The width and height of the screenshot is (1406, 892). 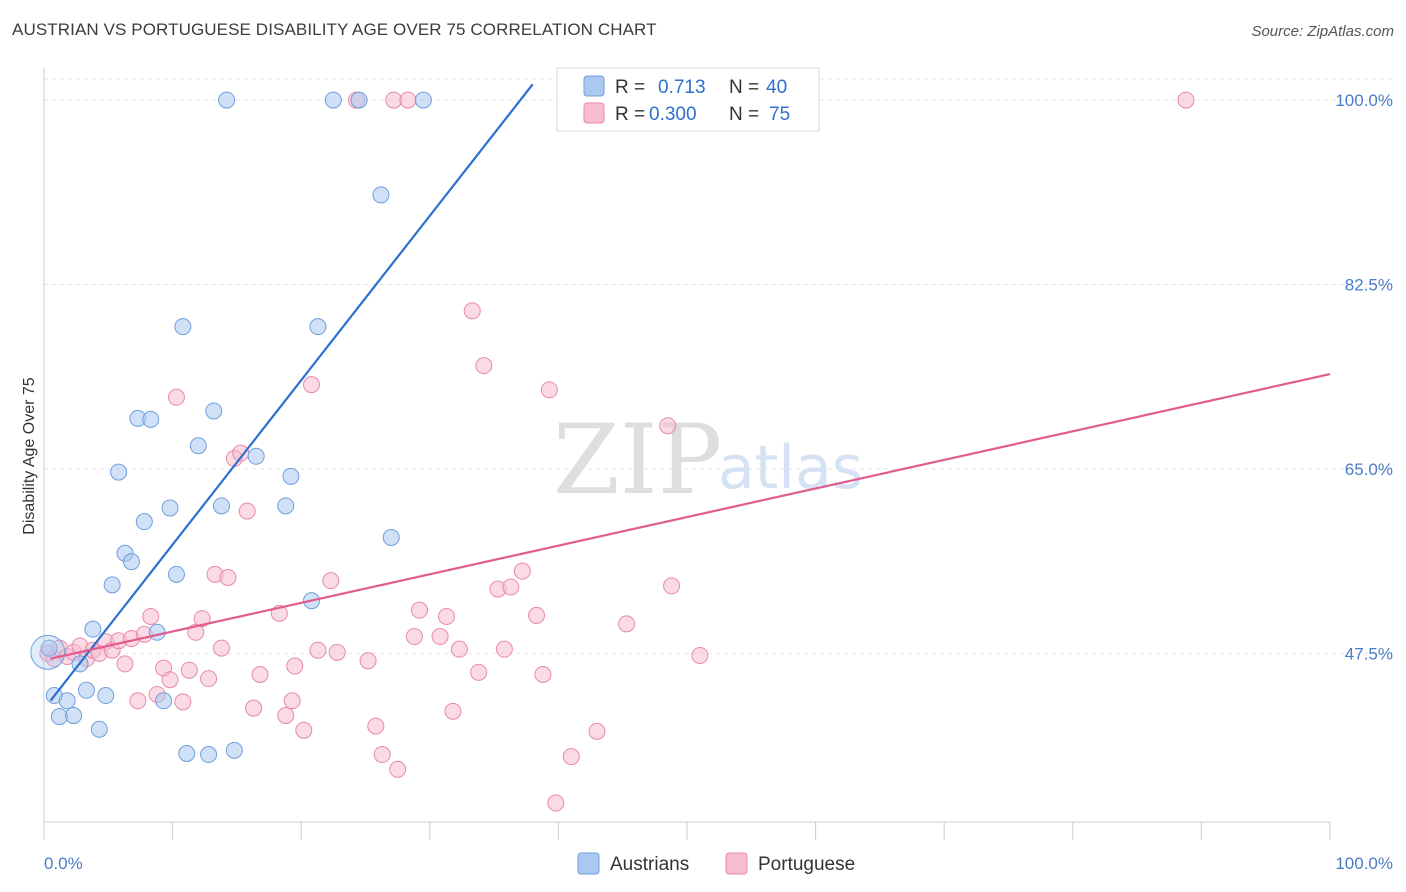 I want to click on y-tick-label: 82.5%, so click(x=1369, y=285).